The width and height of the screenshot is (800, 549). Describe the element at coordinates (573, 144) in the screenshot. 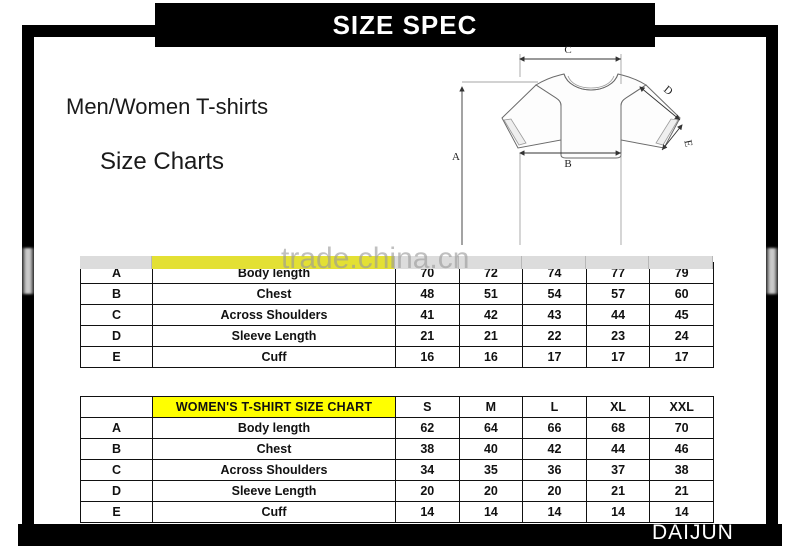

I see `tshirt-diagram-svg: C A B D E` at that location.